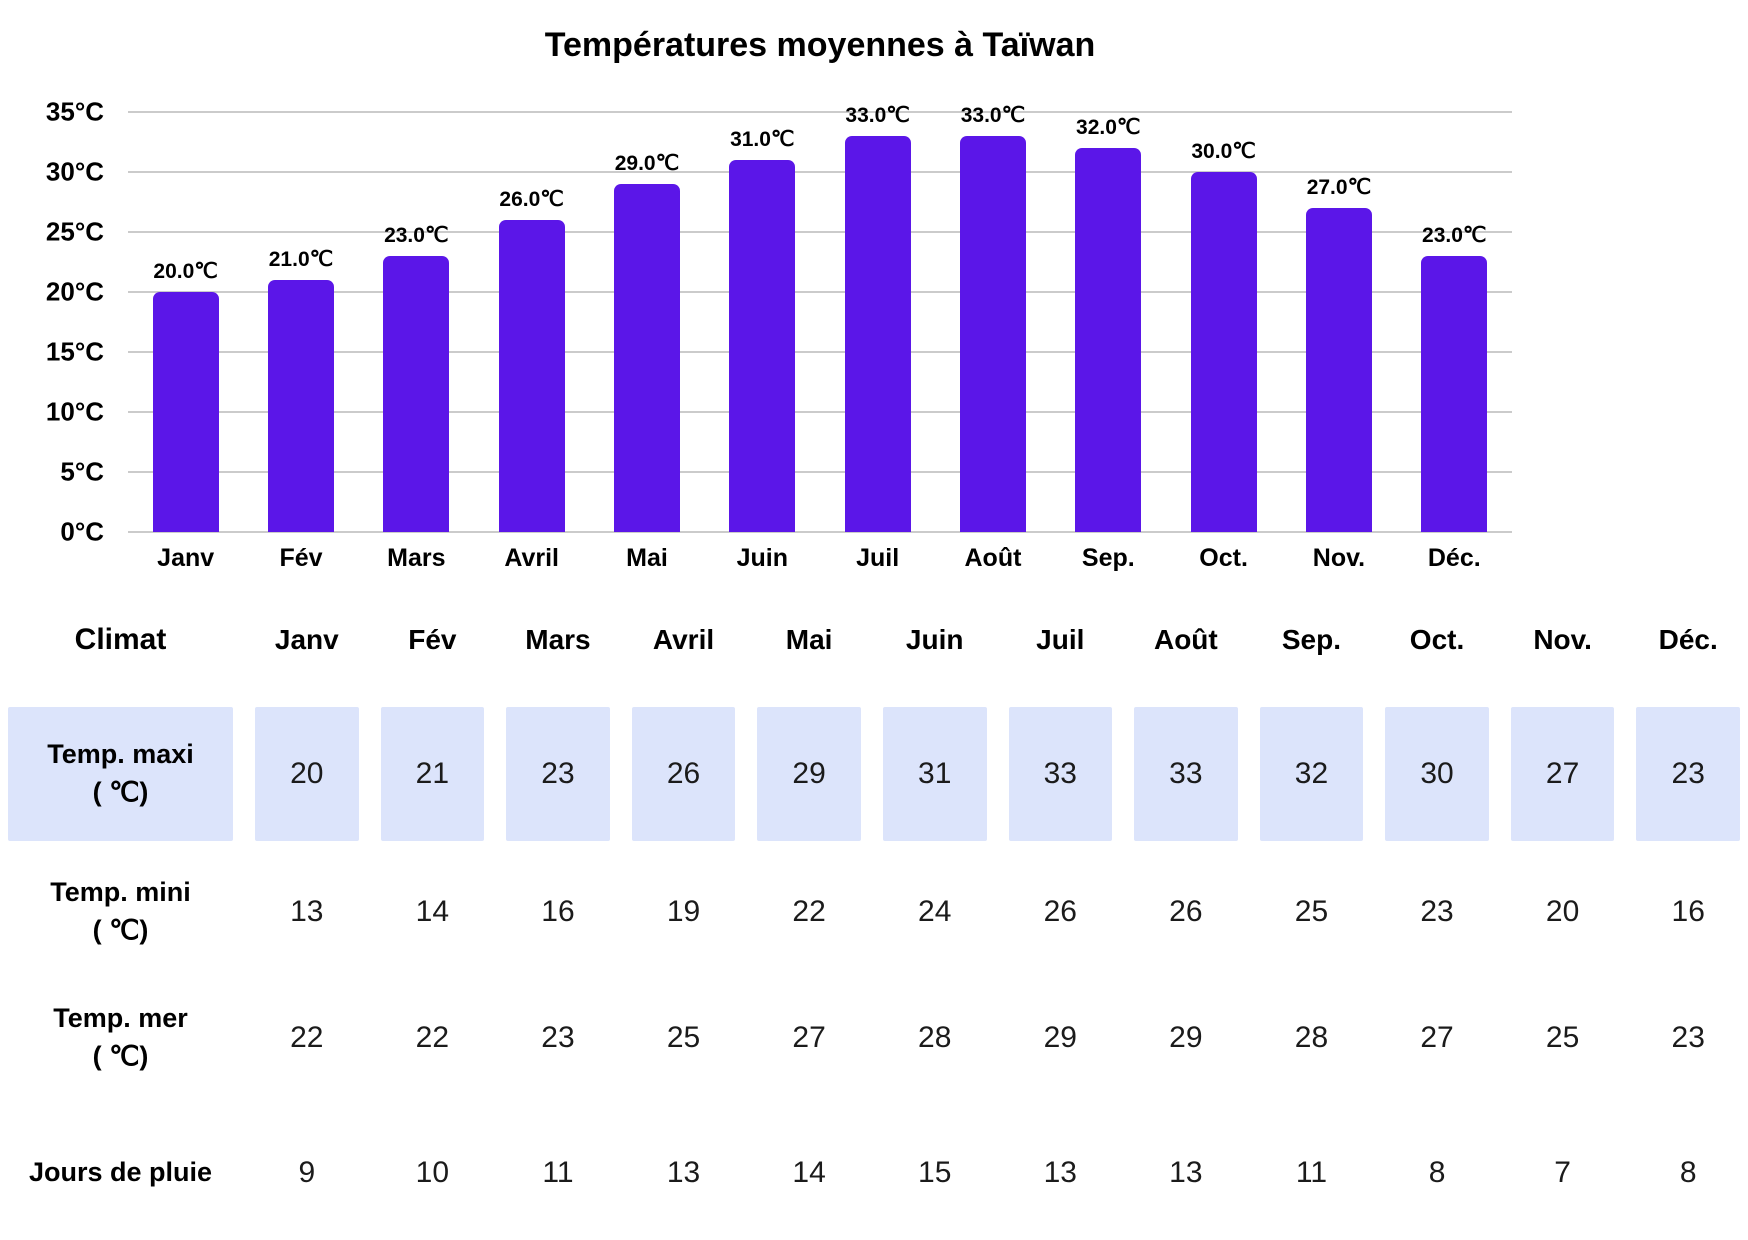  What do you see at coordinates (992, 334) in the screenshot?
I see `bar-aot` at bounding box center [992, 334].